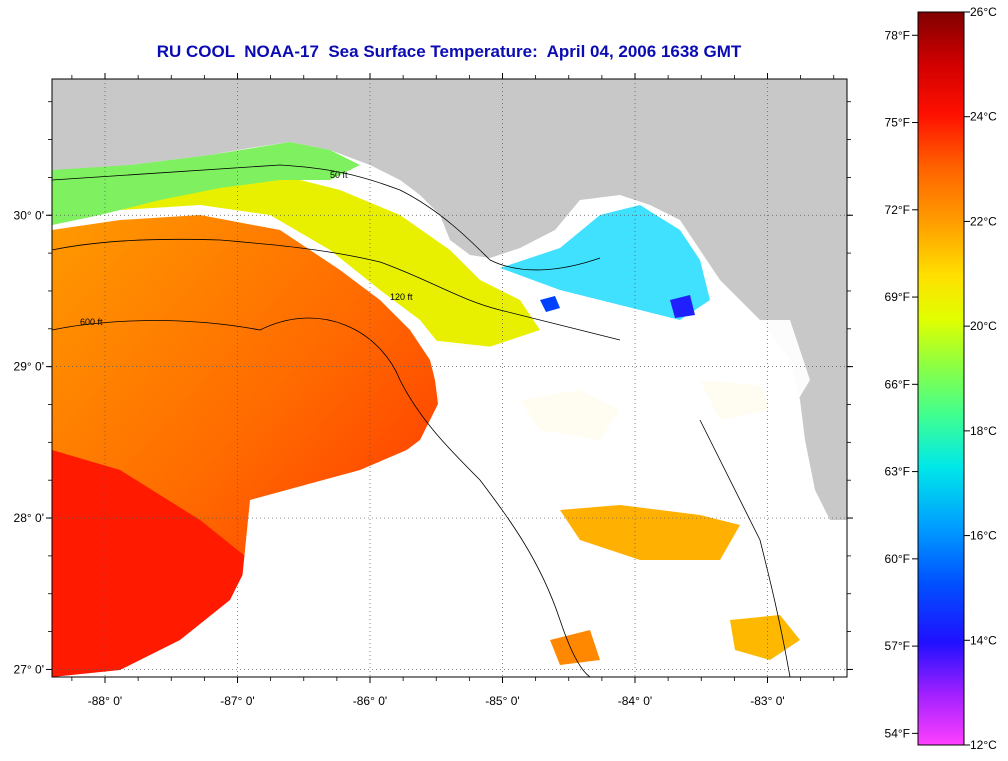 Image resolution: width=1008 pixels, height=761 pixels. Describe the element at coordinates (635, 701) in the screenshot. I see `lon-tick-label: -84° 0'` at that location.